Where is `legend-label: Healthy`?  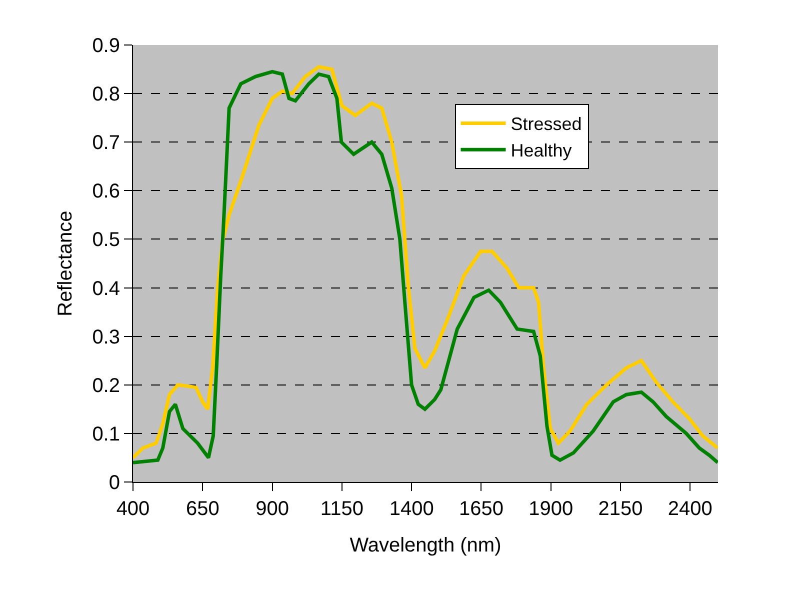
legend-label: Healthy is located at coordinates (541, 150).